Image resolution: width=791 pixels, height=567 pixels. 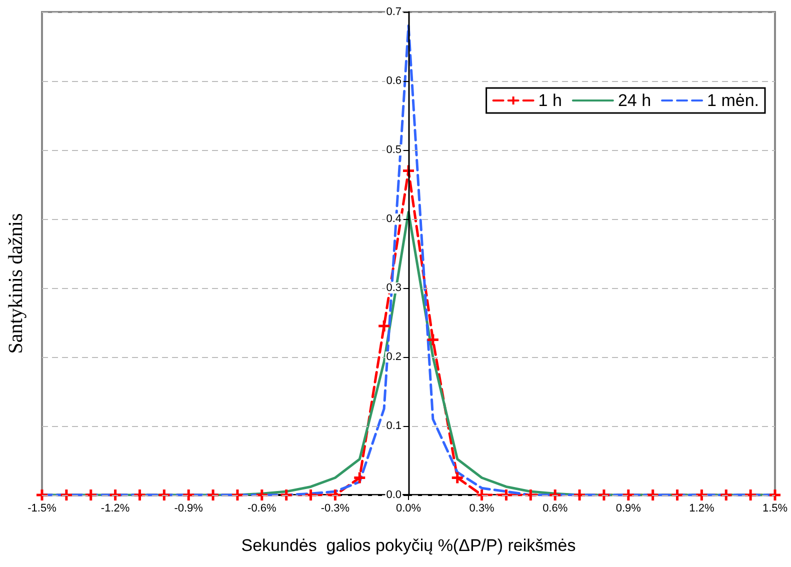 I want to click on x-axis-title: Sekundės galios pokyčių %(ΔP/P) reikšmės, so click(x=408, y=545).